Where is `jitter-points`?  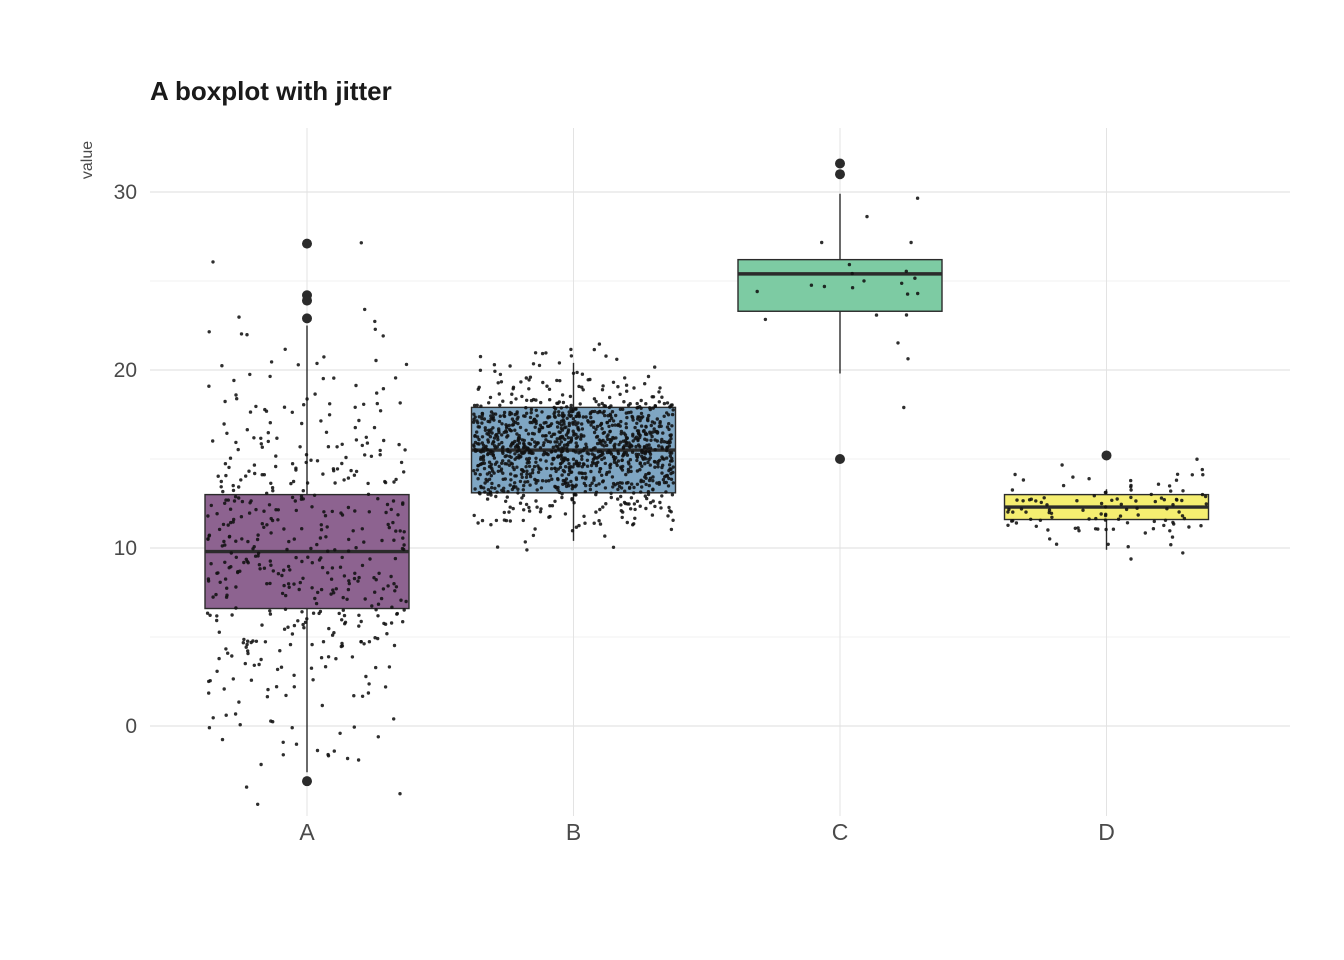 jitter-points is located at coordinates (837, 303).